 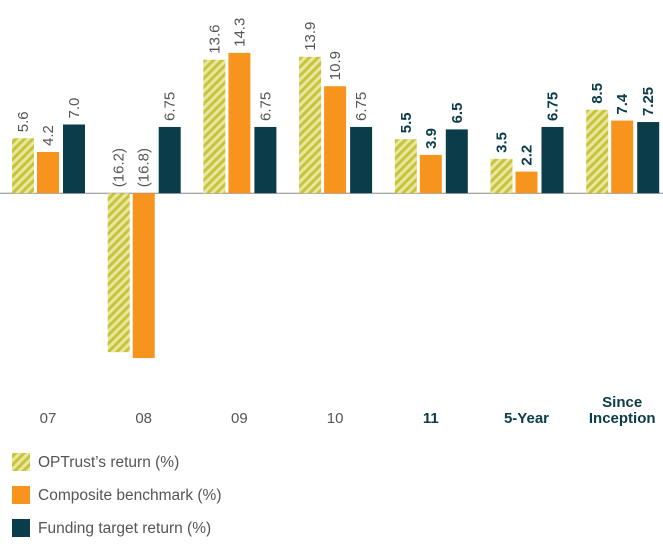 What do you see at coordinates (335, 418) in the screenshot?
I see `x-tick-label: 10` at bounding box center [335, 418].